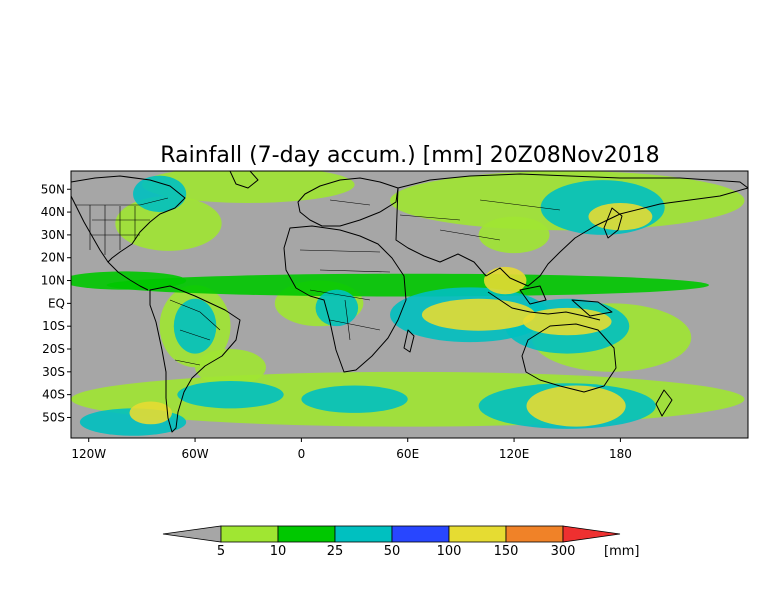  Describe the element at coordinates (449, 551) in the screenshot. I see `colorbar-threshold-label: 100` at that location.